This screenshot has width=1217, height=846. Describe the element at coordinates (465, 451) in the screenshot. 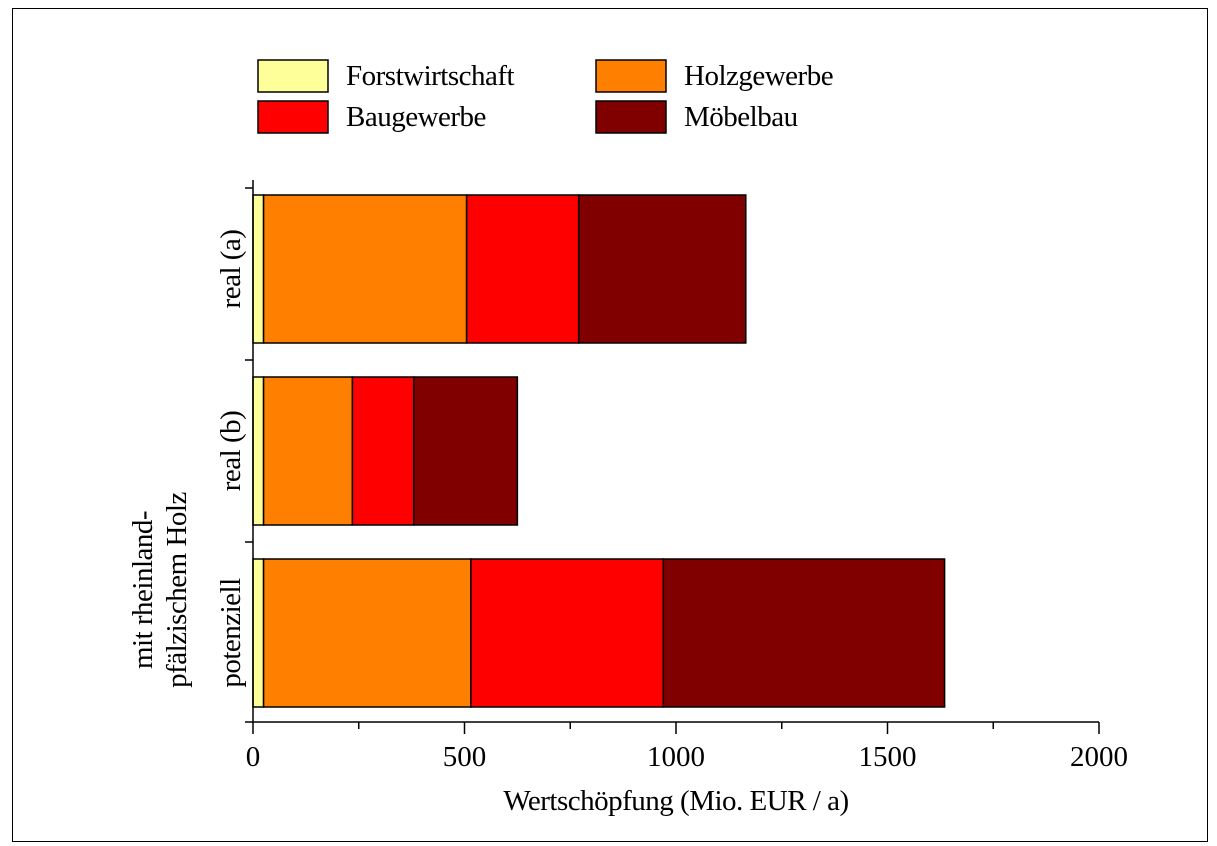

I see `bar-segment-möbelbau-2` at that location.